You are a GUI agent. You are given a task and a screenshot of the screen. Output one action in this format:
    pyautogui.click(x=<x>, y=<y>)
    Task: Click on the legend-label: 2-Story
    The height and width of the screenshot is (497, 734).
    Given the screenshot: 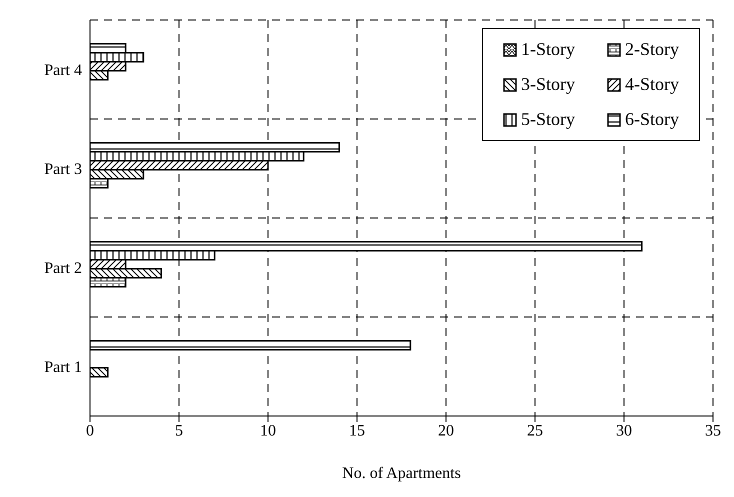 What is the action you would take?
    pyautogui.click(x=652, y=49)
    